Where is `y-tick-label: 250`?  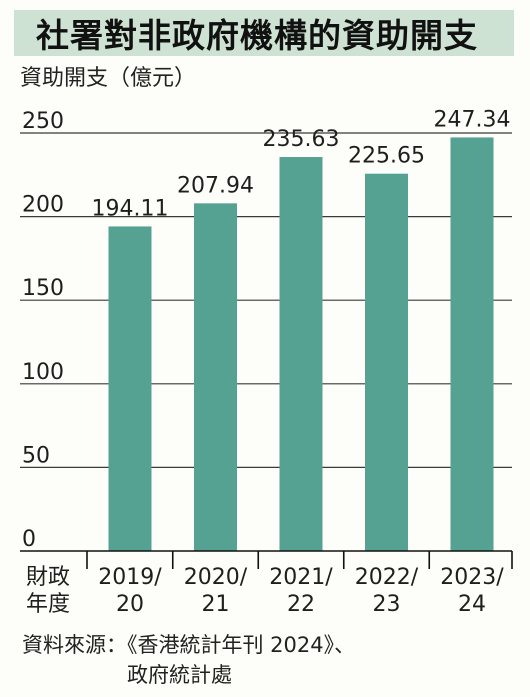
y-tick-label: 250 is located at coordinates (43, 121).